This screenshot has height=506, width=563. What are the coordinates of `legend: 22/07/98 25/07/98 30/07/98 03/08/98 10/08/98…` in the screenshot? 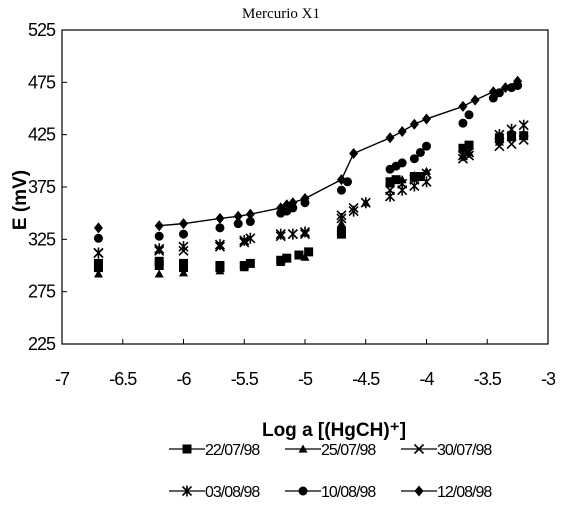 It's located at (331, 471).